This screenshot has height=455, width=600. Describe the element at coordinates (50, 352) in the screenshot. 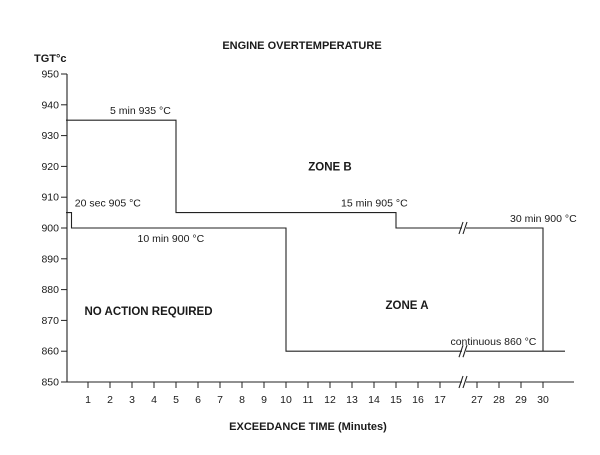

I see `y-tick-label: 860` at that location.